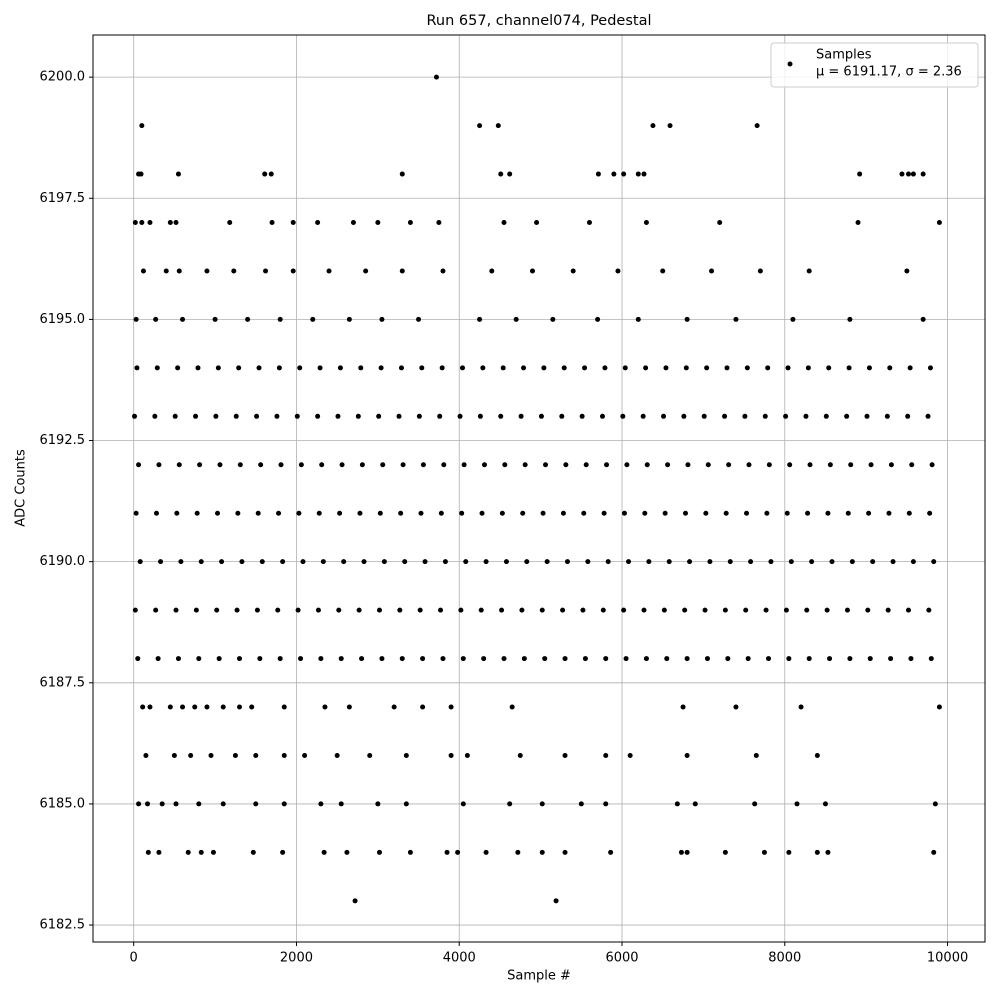 Image resolution: width=1000 pixels, height=1004 pixels. What do you see at coordinates (63, 77) in the screenshot?
I see `y-tick-label: 6200.0` at bounding box center [63, 77].